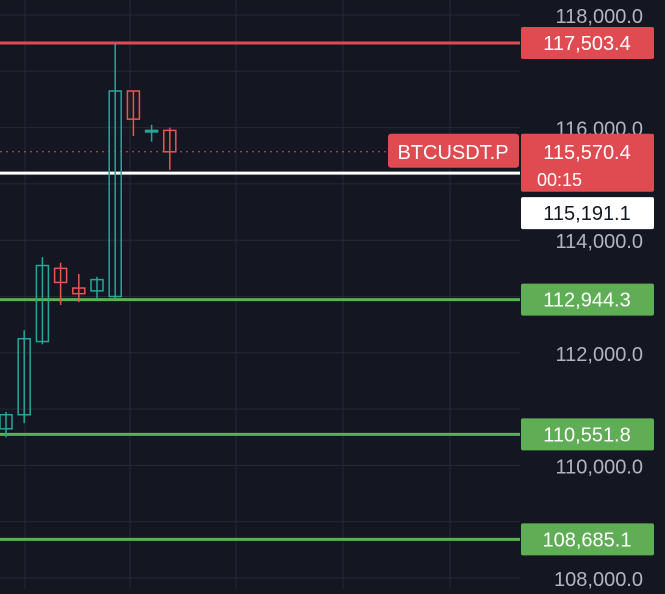 This screenshot has height=594, width=665. What do you see at coordinates (600, 242) in the screenshot?
I see `y-tick-label: 114,000.0` at bounding box center [600, 242].